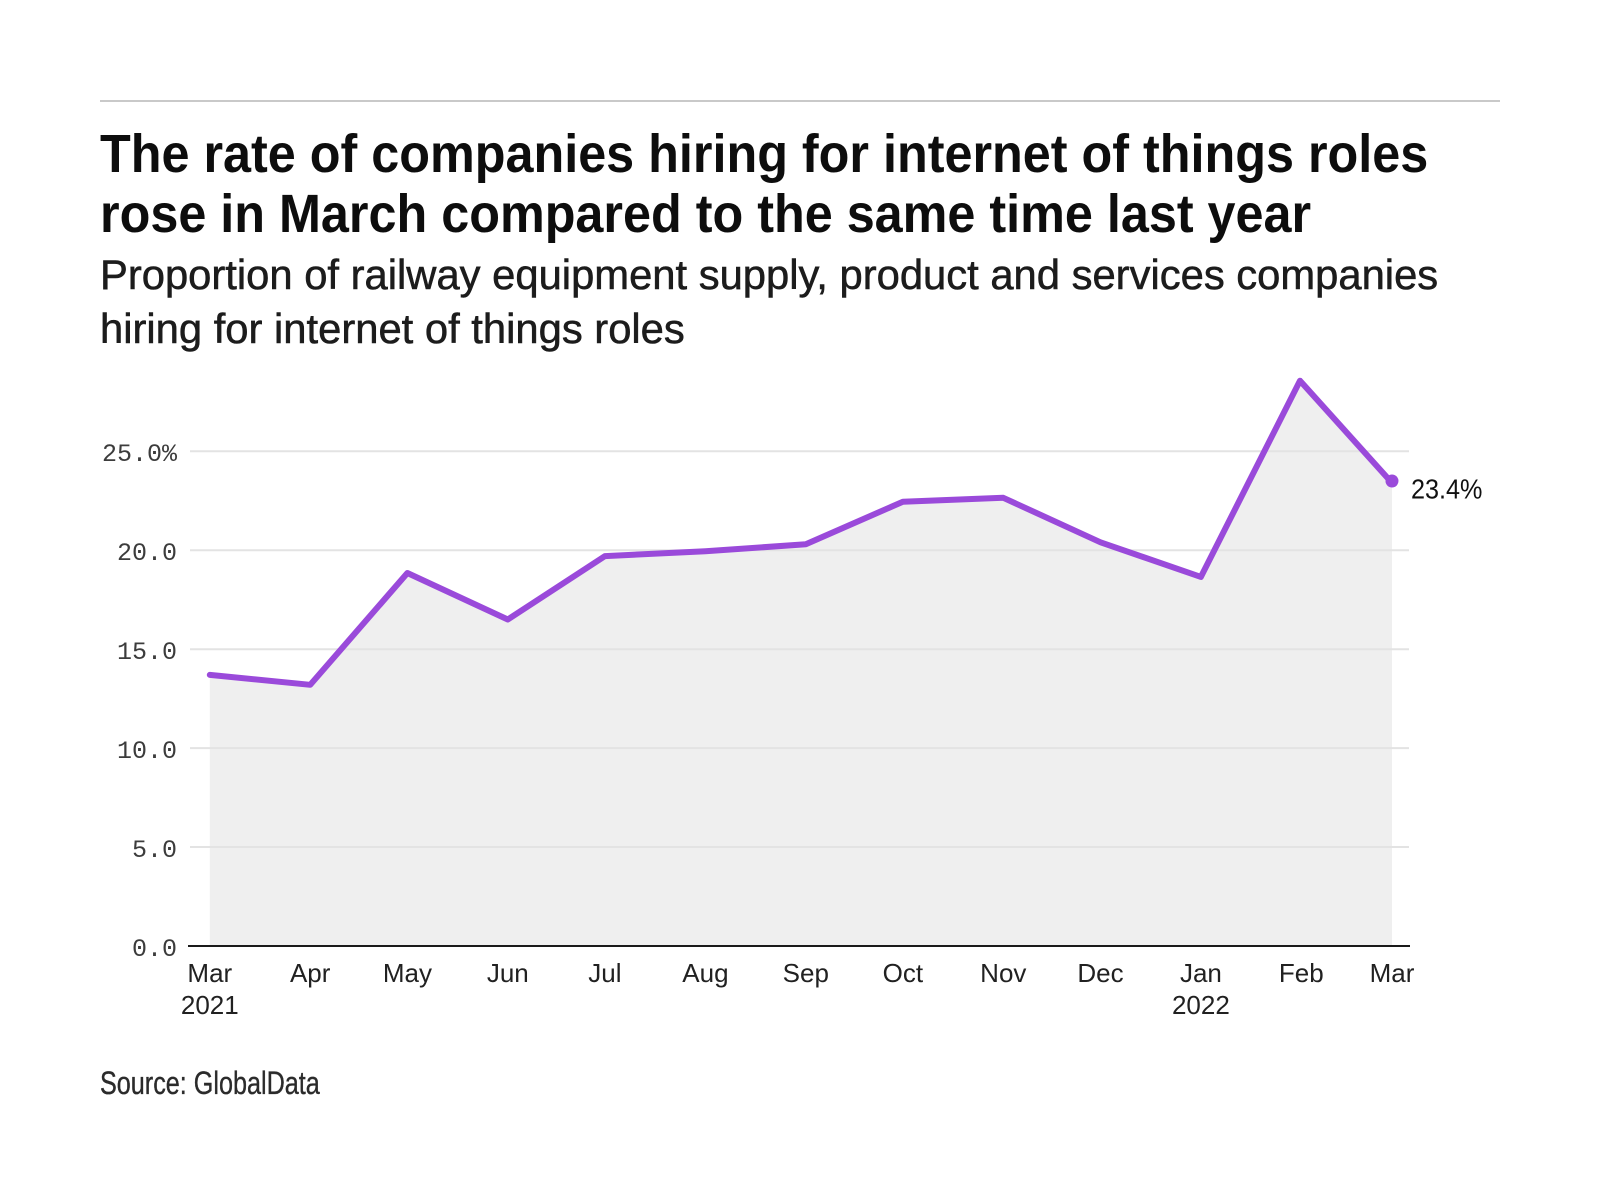 The image size is (1600, 1200). I want to click on svg-text: Dec, so click(1100, 973).